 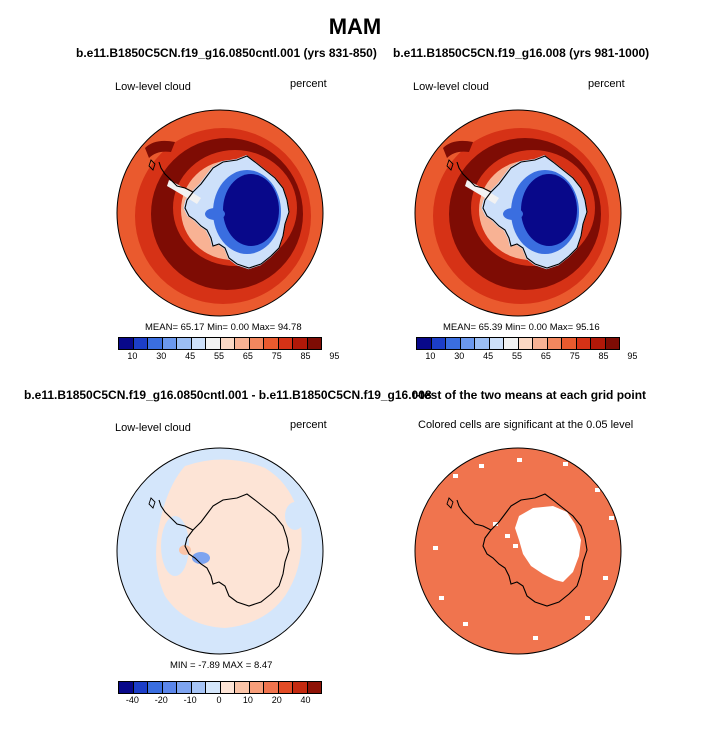 I want to click on panel1-colorbar-ticks: 10 30 45 55 65 75 85 95, so click(x=228, y=357).